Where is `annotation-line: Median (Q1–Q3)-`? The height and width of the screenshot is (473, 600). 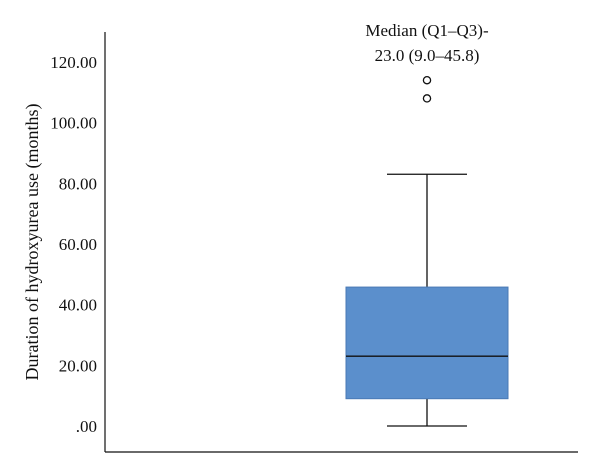
annotation-line: Median (Q1–Q3)- is located at coordinates (427, 30).